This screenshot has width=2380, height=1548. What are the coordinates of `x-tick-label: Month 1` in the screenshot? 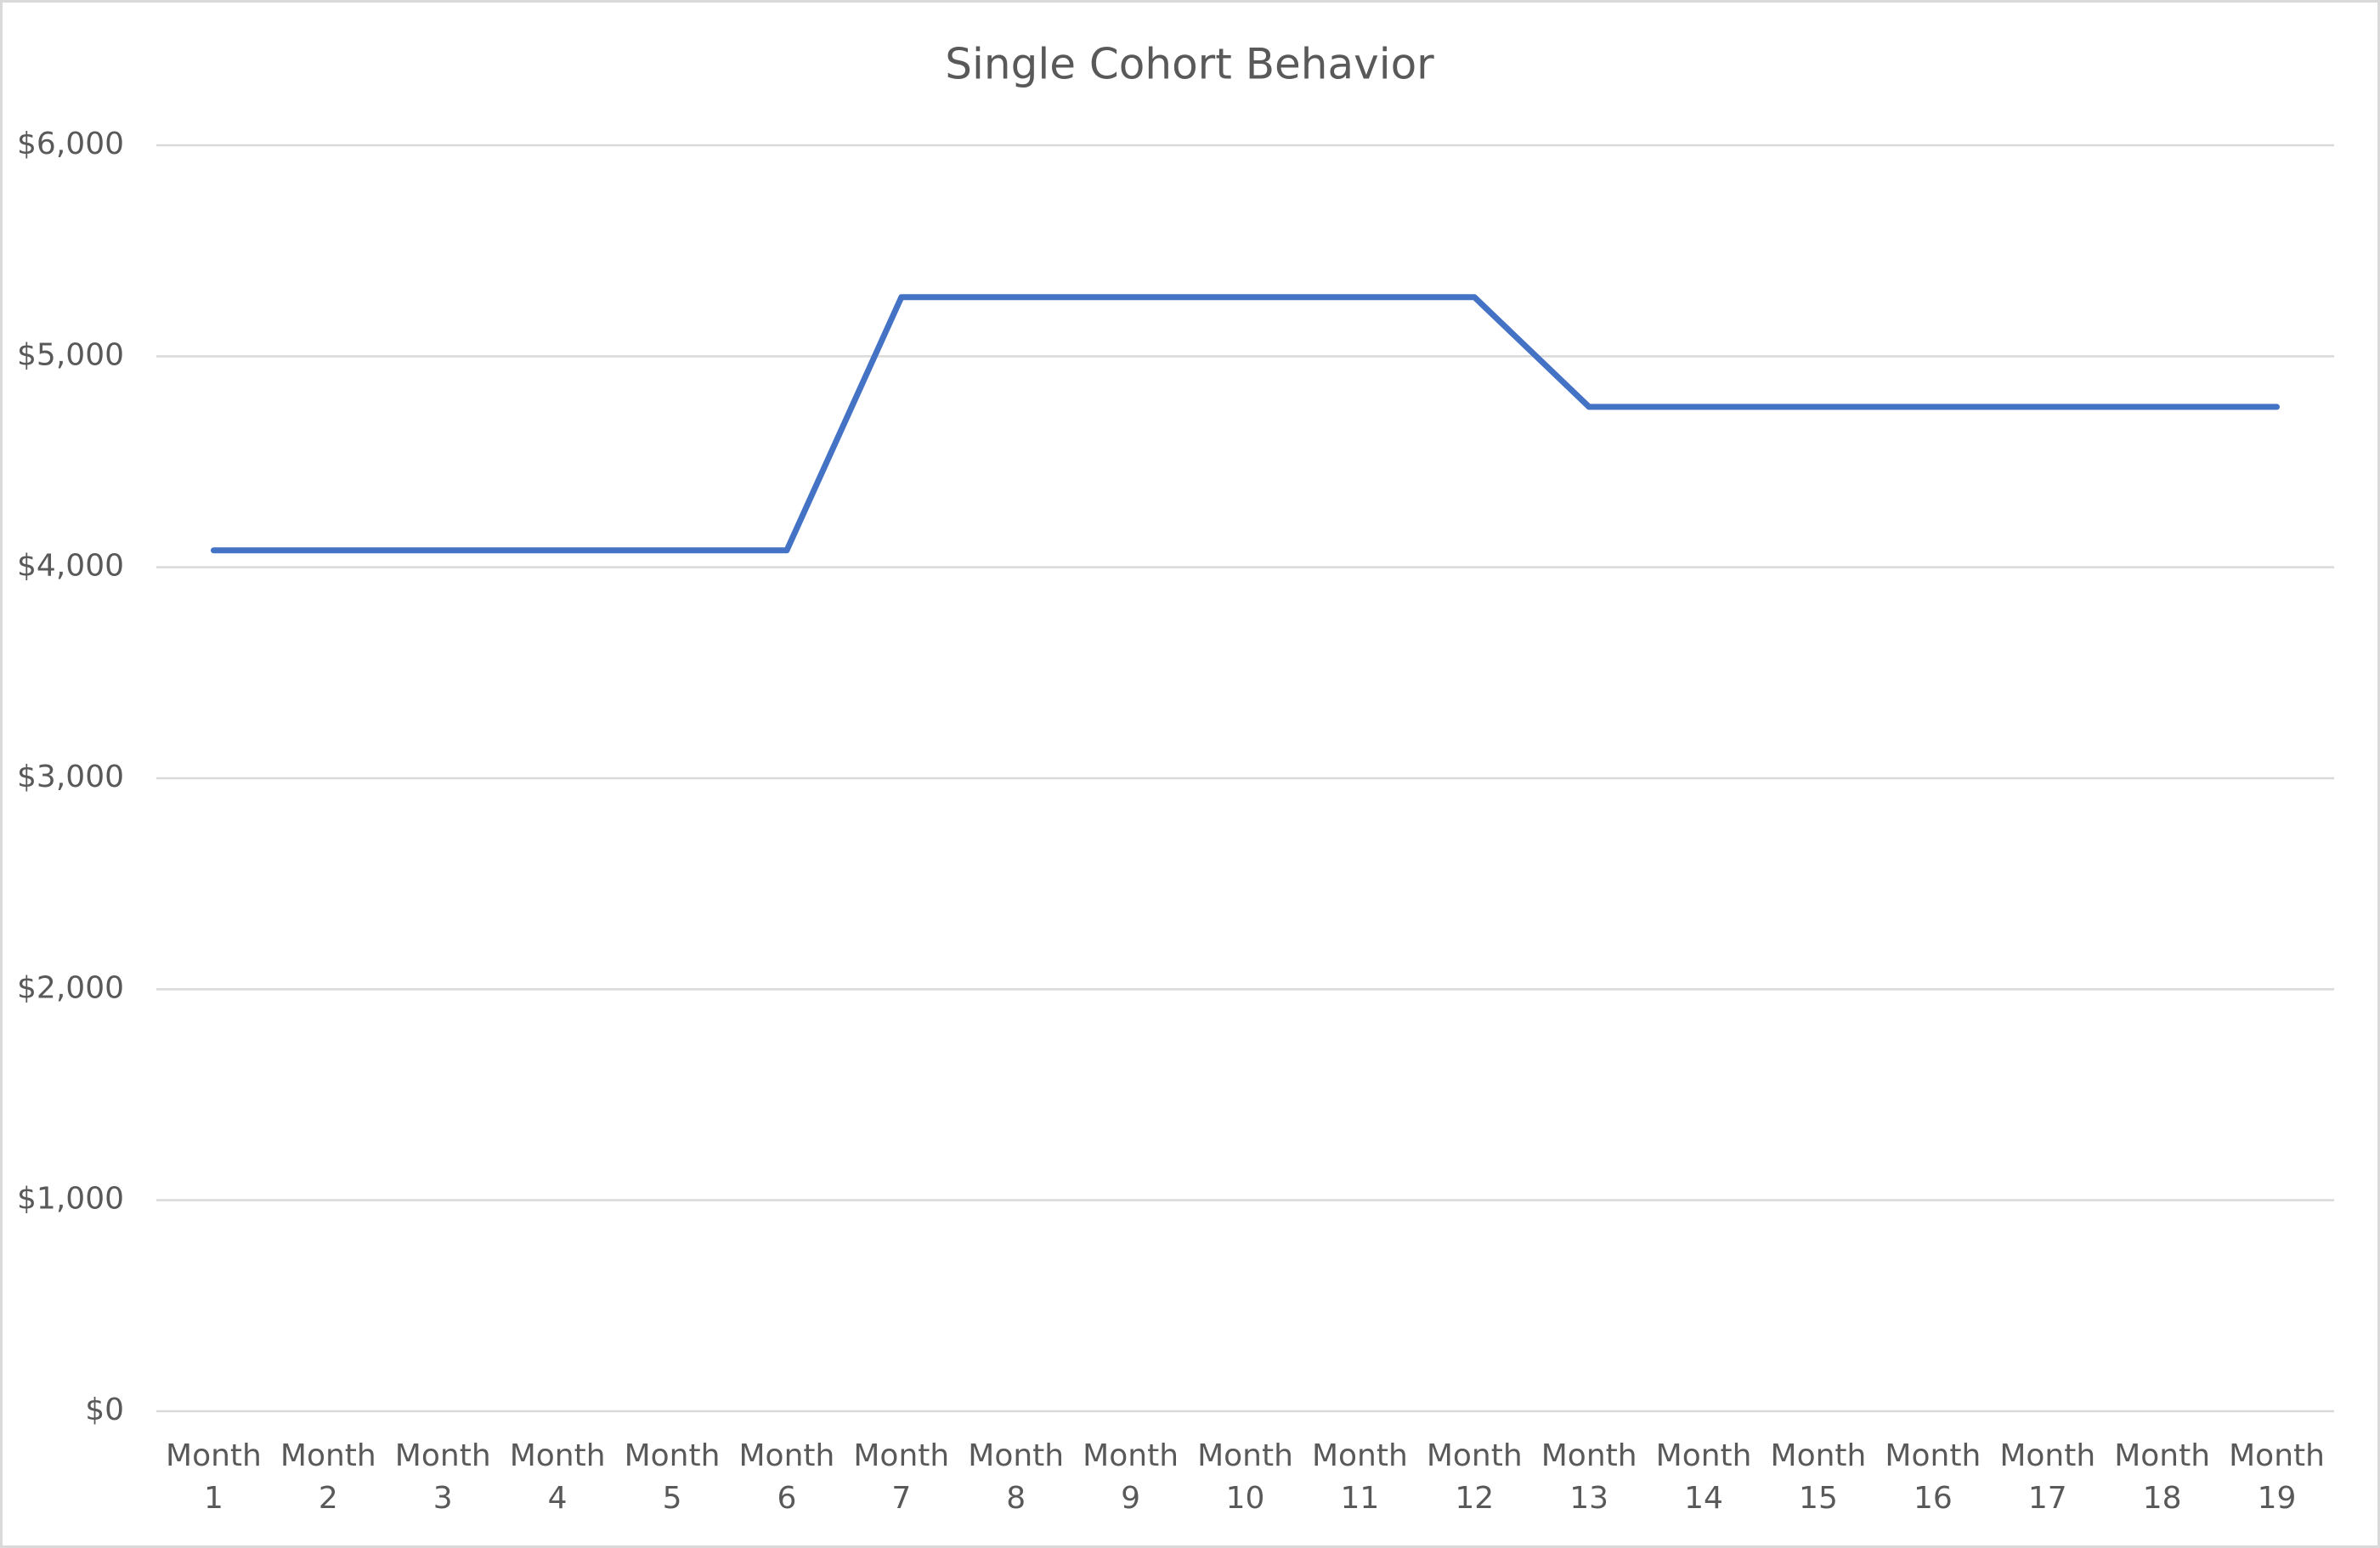 It's located at (214, 1477).